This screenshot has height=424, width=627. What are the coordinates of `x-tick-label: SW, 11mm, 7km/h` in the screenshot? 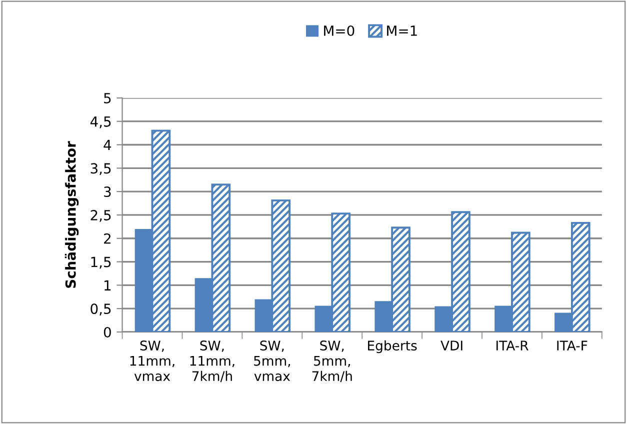 It's located at (212, 361).